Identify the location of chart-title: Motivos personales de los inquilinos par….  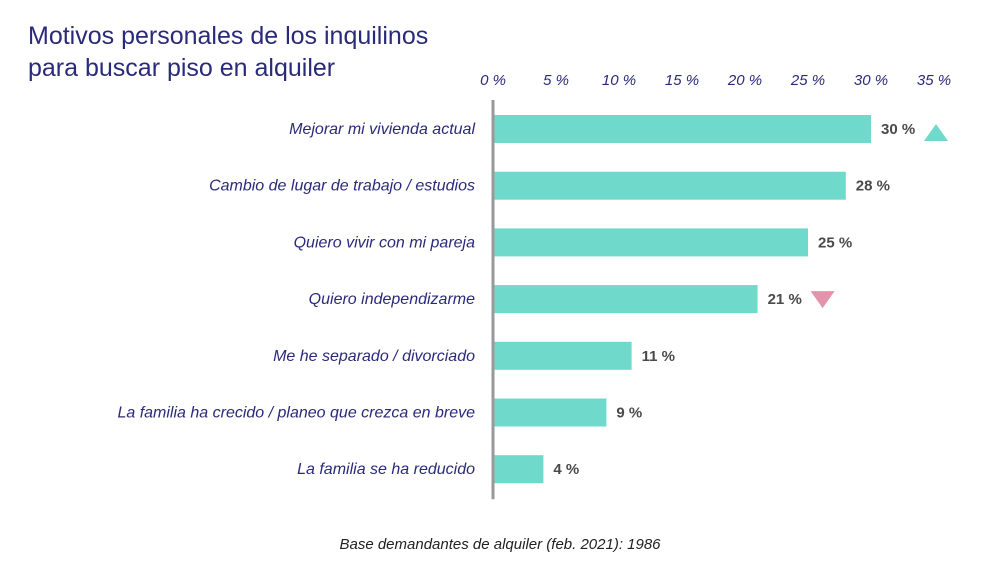
(228, 52).